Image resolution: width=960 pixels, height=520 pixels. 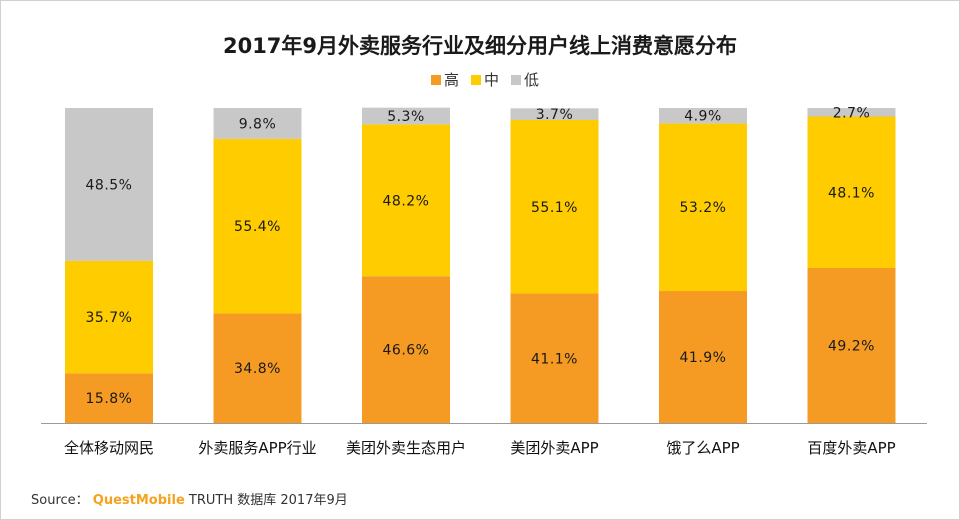 What do you see at coordinates (266, 500) in the screenshot?
I see `source-rest: TRUTH 数据库 2017年9月` at bounding box center [266, 500].